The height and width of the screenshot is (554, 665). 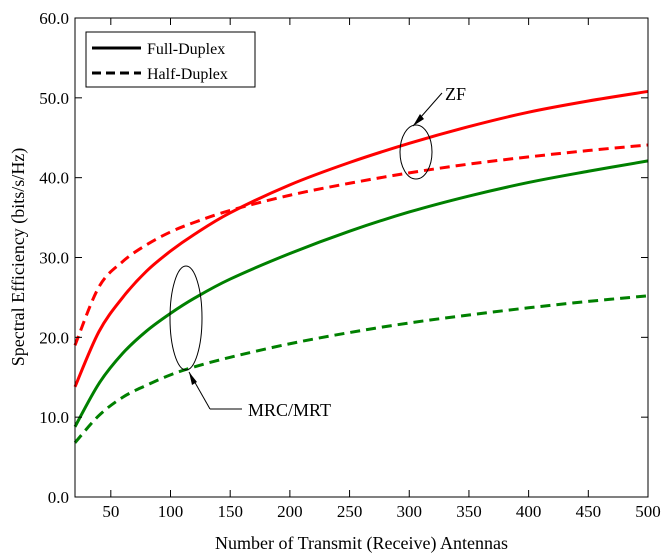 What do you see at coordinates (54, 178) in the screenshot?
I see `y-tick-label: 40.0` at bounding box center [54, 178].